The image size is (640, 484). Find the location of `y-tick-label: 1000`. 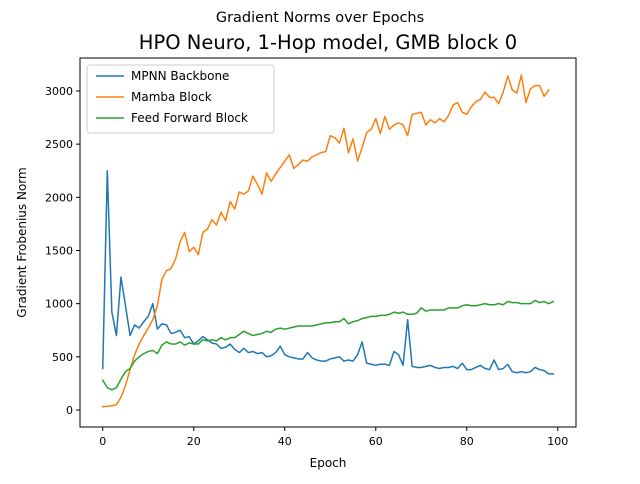

y-tick-label: 1000 is located at coordinates (59, 304).